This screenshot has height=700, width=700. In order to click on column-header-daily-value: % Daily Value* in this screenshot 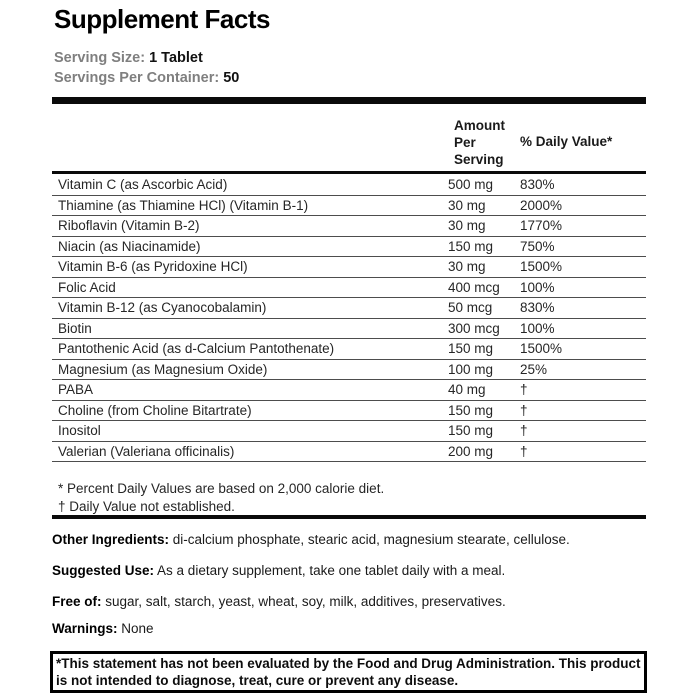, I will do `click(566, 141)`.